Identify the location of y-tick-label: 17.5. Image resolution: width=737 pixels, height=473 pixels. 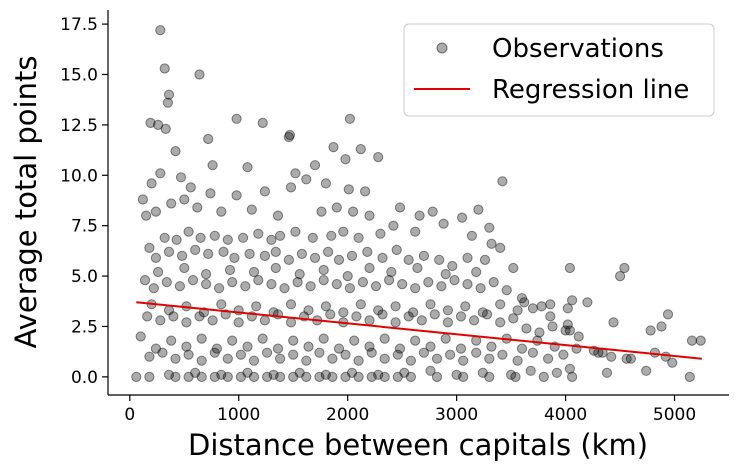
(79, 25).